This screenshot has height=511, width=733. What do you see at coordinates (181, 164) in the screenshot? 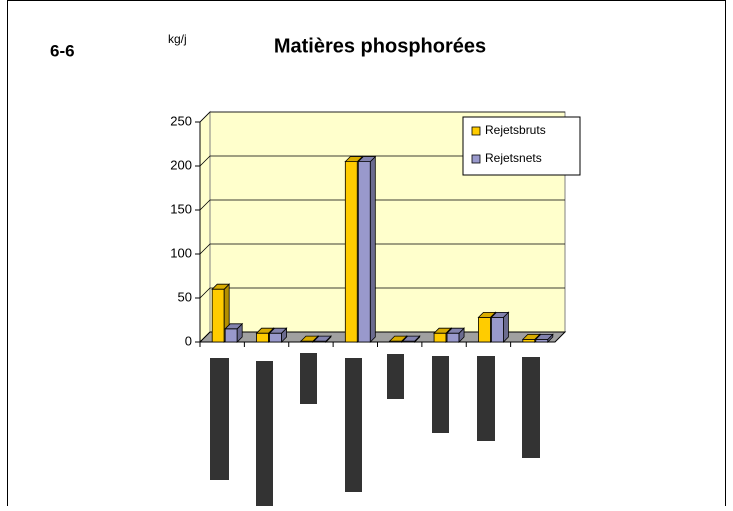
I see `y-tick-label: 200` at bounding box center [181, 164].